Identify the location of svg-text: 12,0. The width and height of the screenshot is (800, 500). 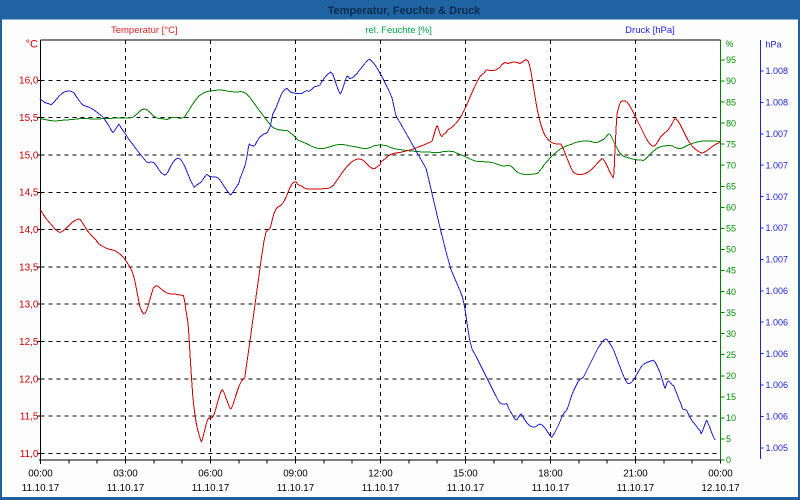
(29, 379).